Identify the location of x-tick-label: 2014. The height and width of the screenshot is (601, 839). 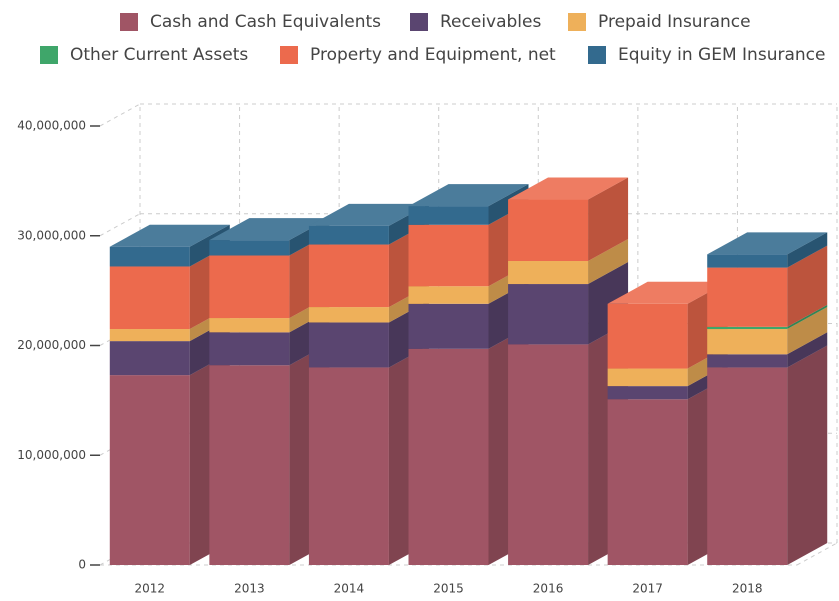
(349, 589).